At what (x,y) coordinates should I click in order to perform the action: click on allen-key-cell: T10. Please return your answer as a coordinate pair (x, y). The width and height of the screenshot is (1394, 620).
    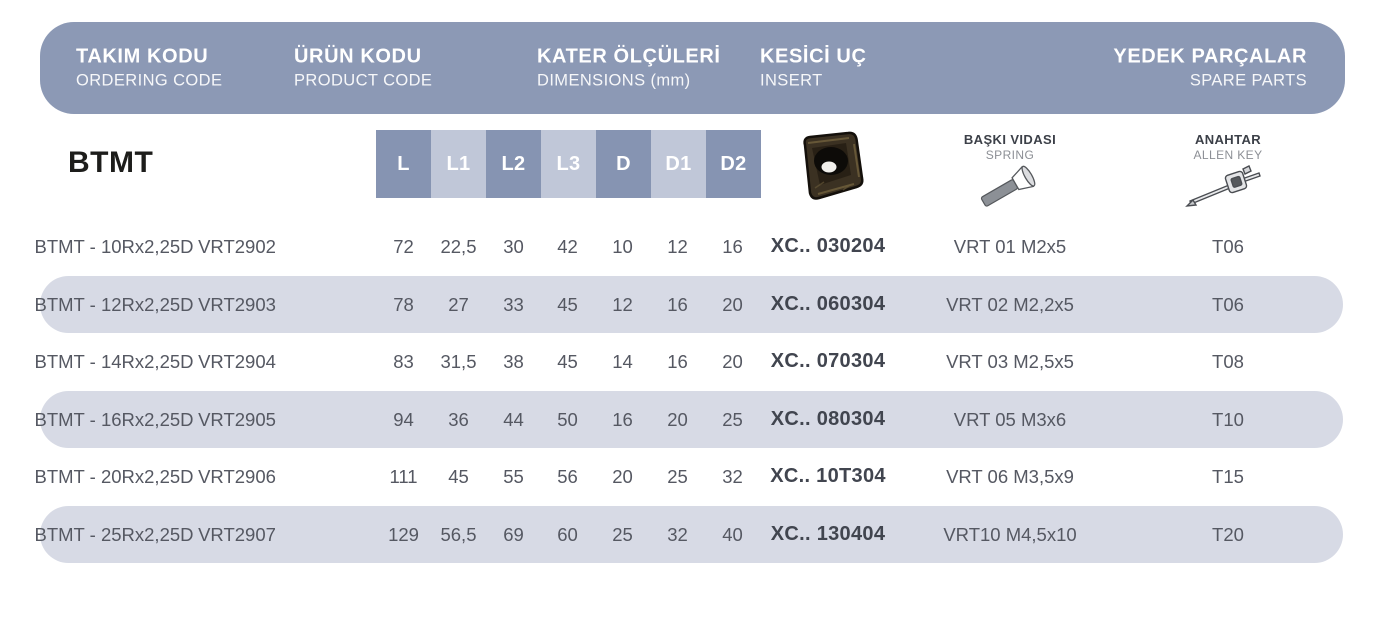
    Looking at the image, I should click on (1228, 419).